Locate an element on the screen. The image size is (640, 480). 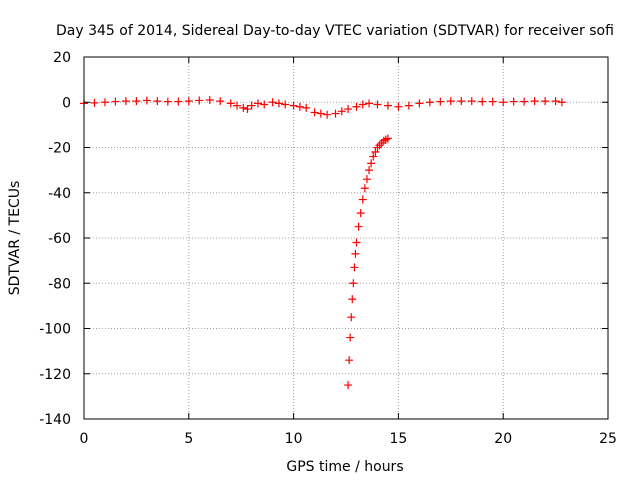
y-tick-label: -100 is located at coordinates (55, 330).